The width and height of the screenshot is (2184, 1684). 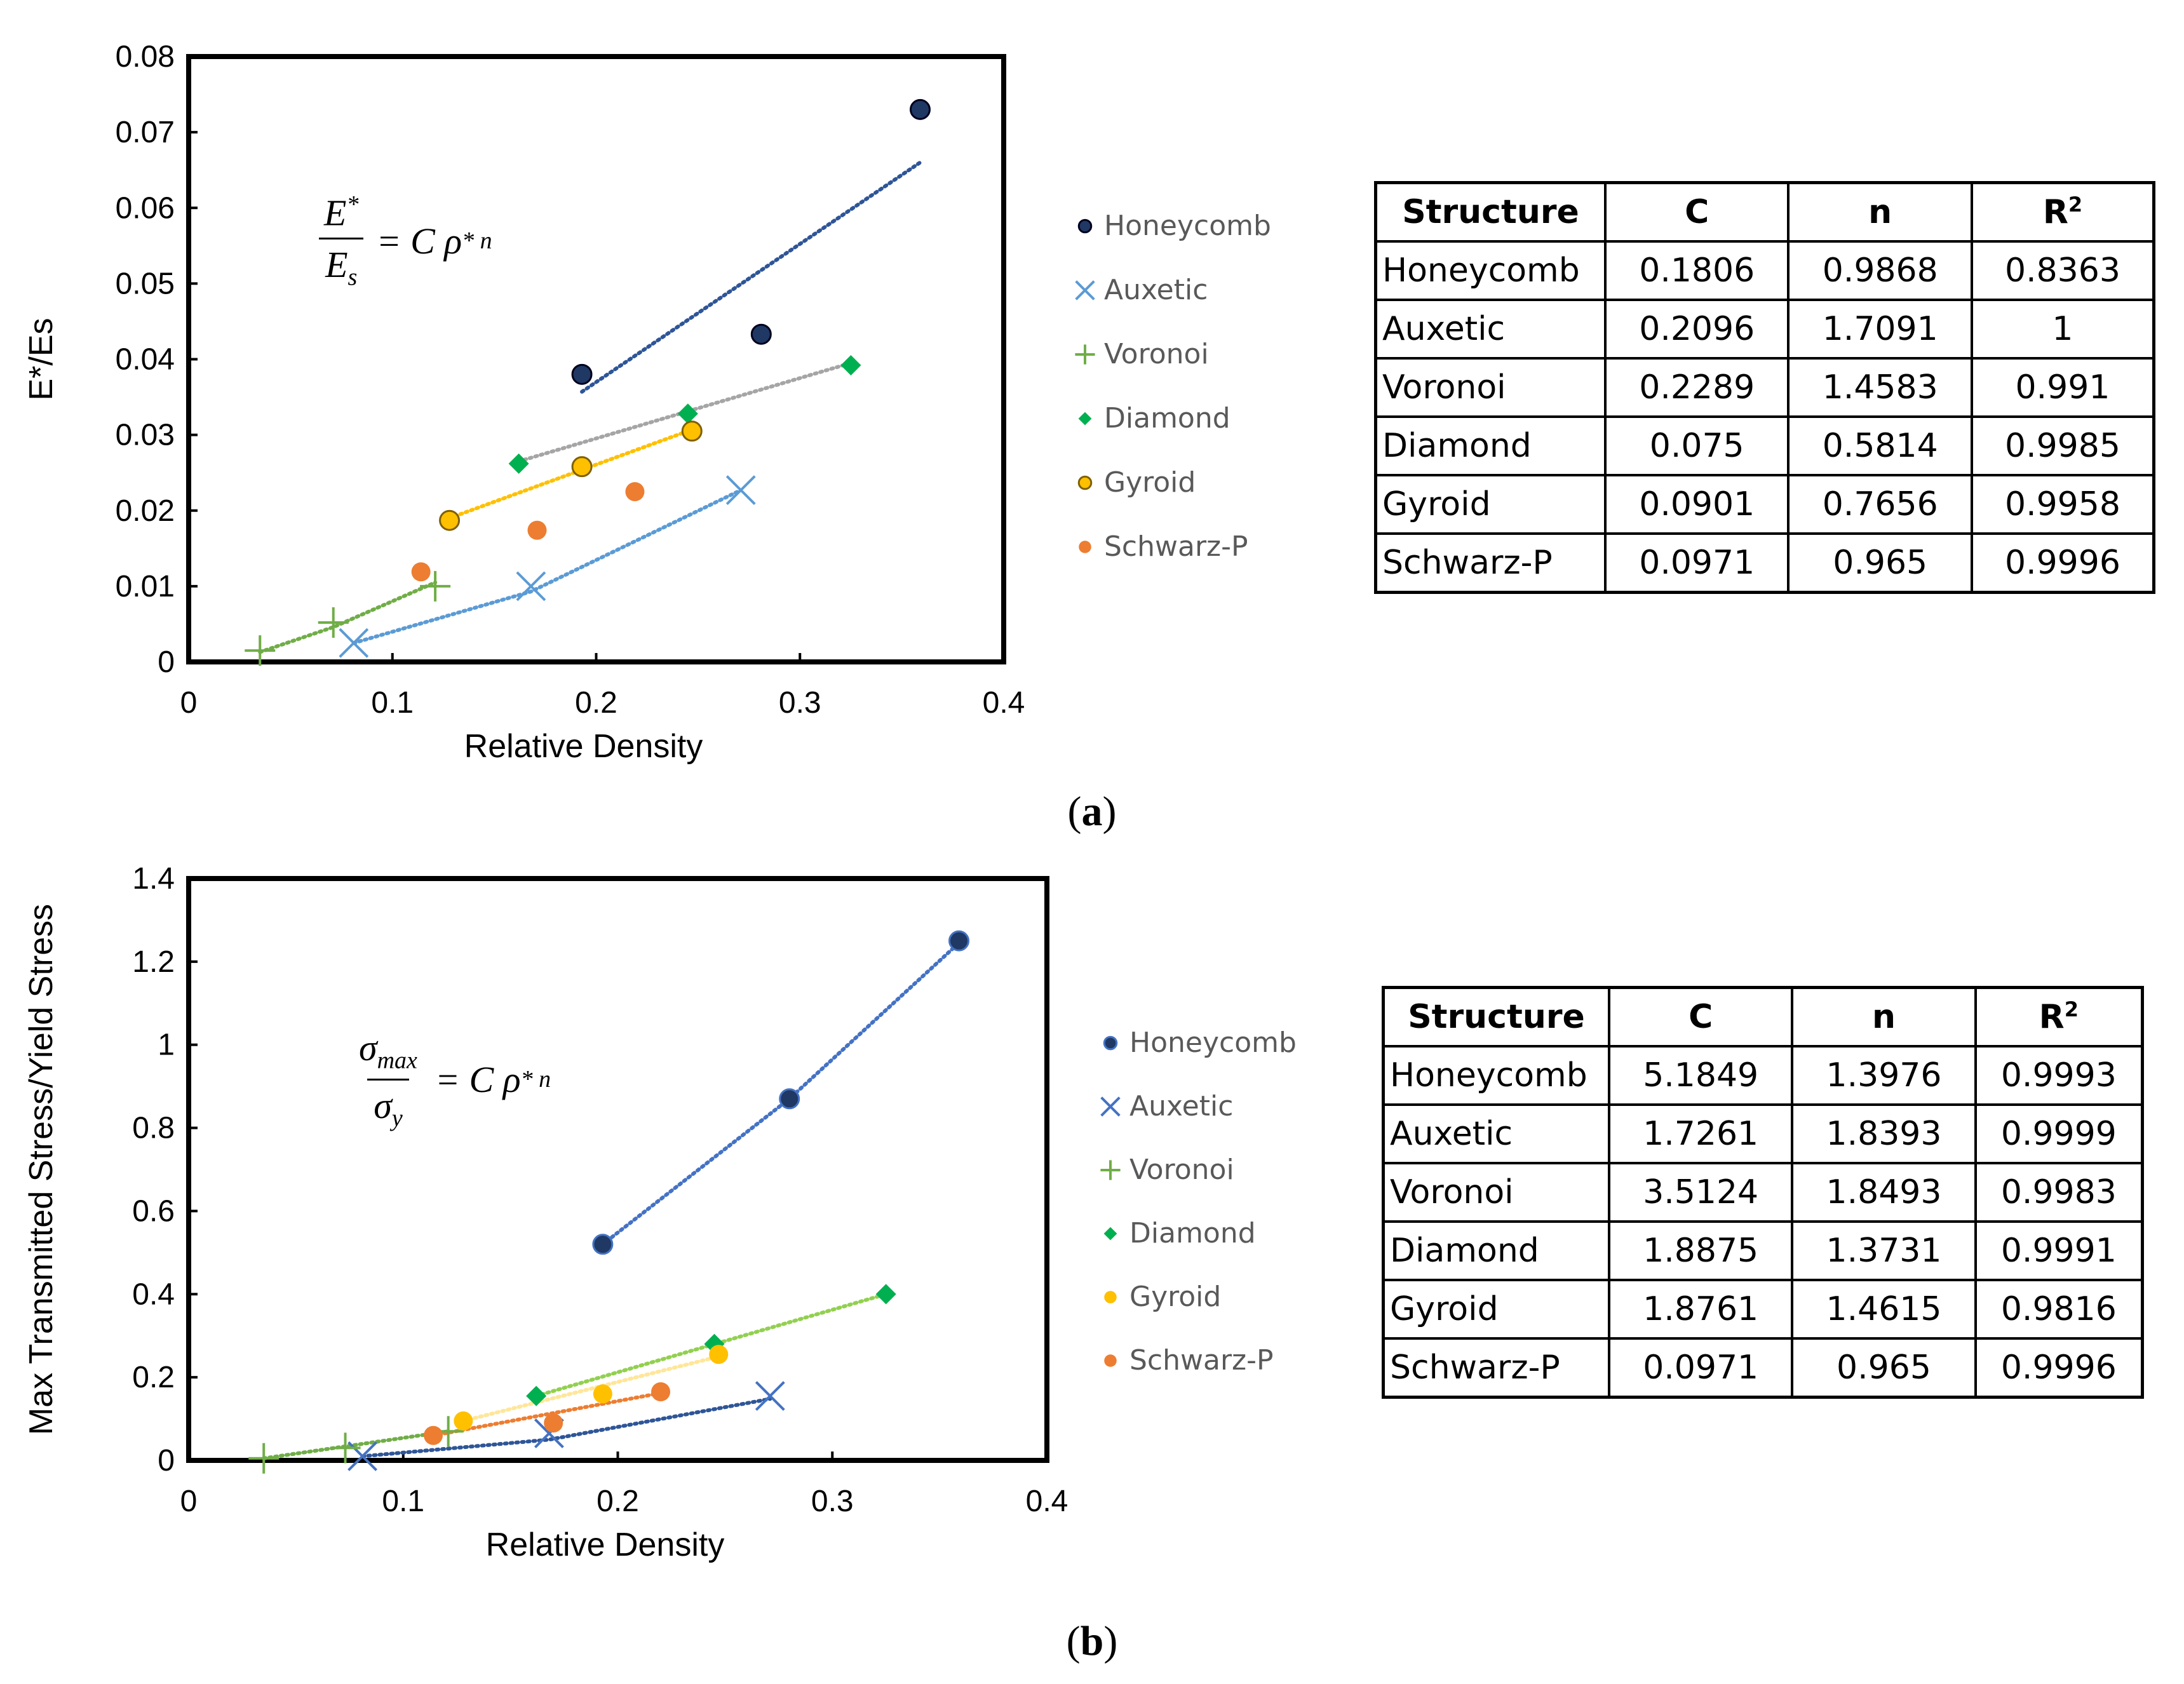 What do you see at coordinates (153, 1211) in the screenshot?
I see `y-tick-label: 0.6` at bounding box center [153, 1211].